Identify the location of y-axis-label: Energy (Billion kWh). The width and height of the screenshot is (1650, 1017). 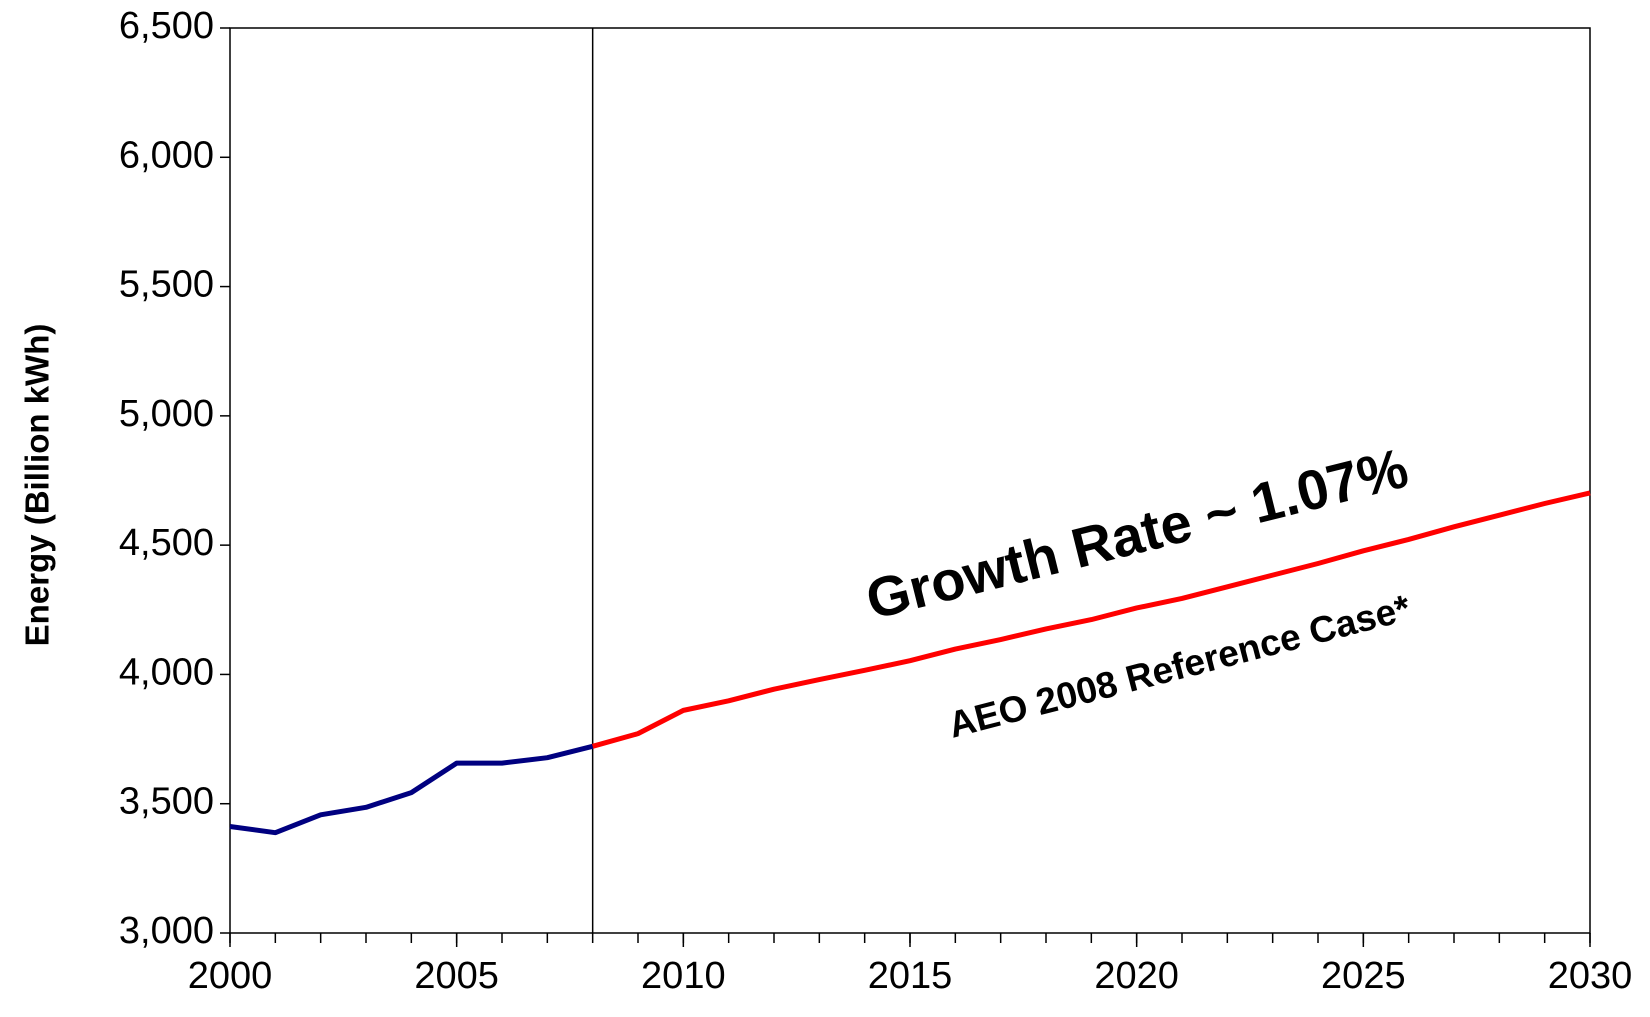
(37, 485).